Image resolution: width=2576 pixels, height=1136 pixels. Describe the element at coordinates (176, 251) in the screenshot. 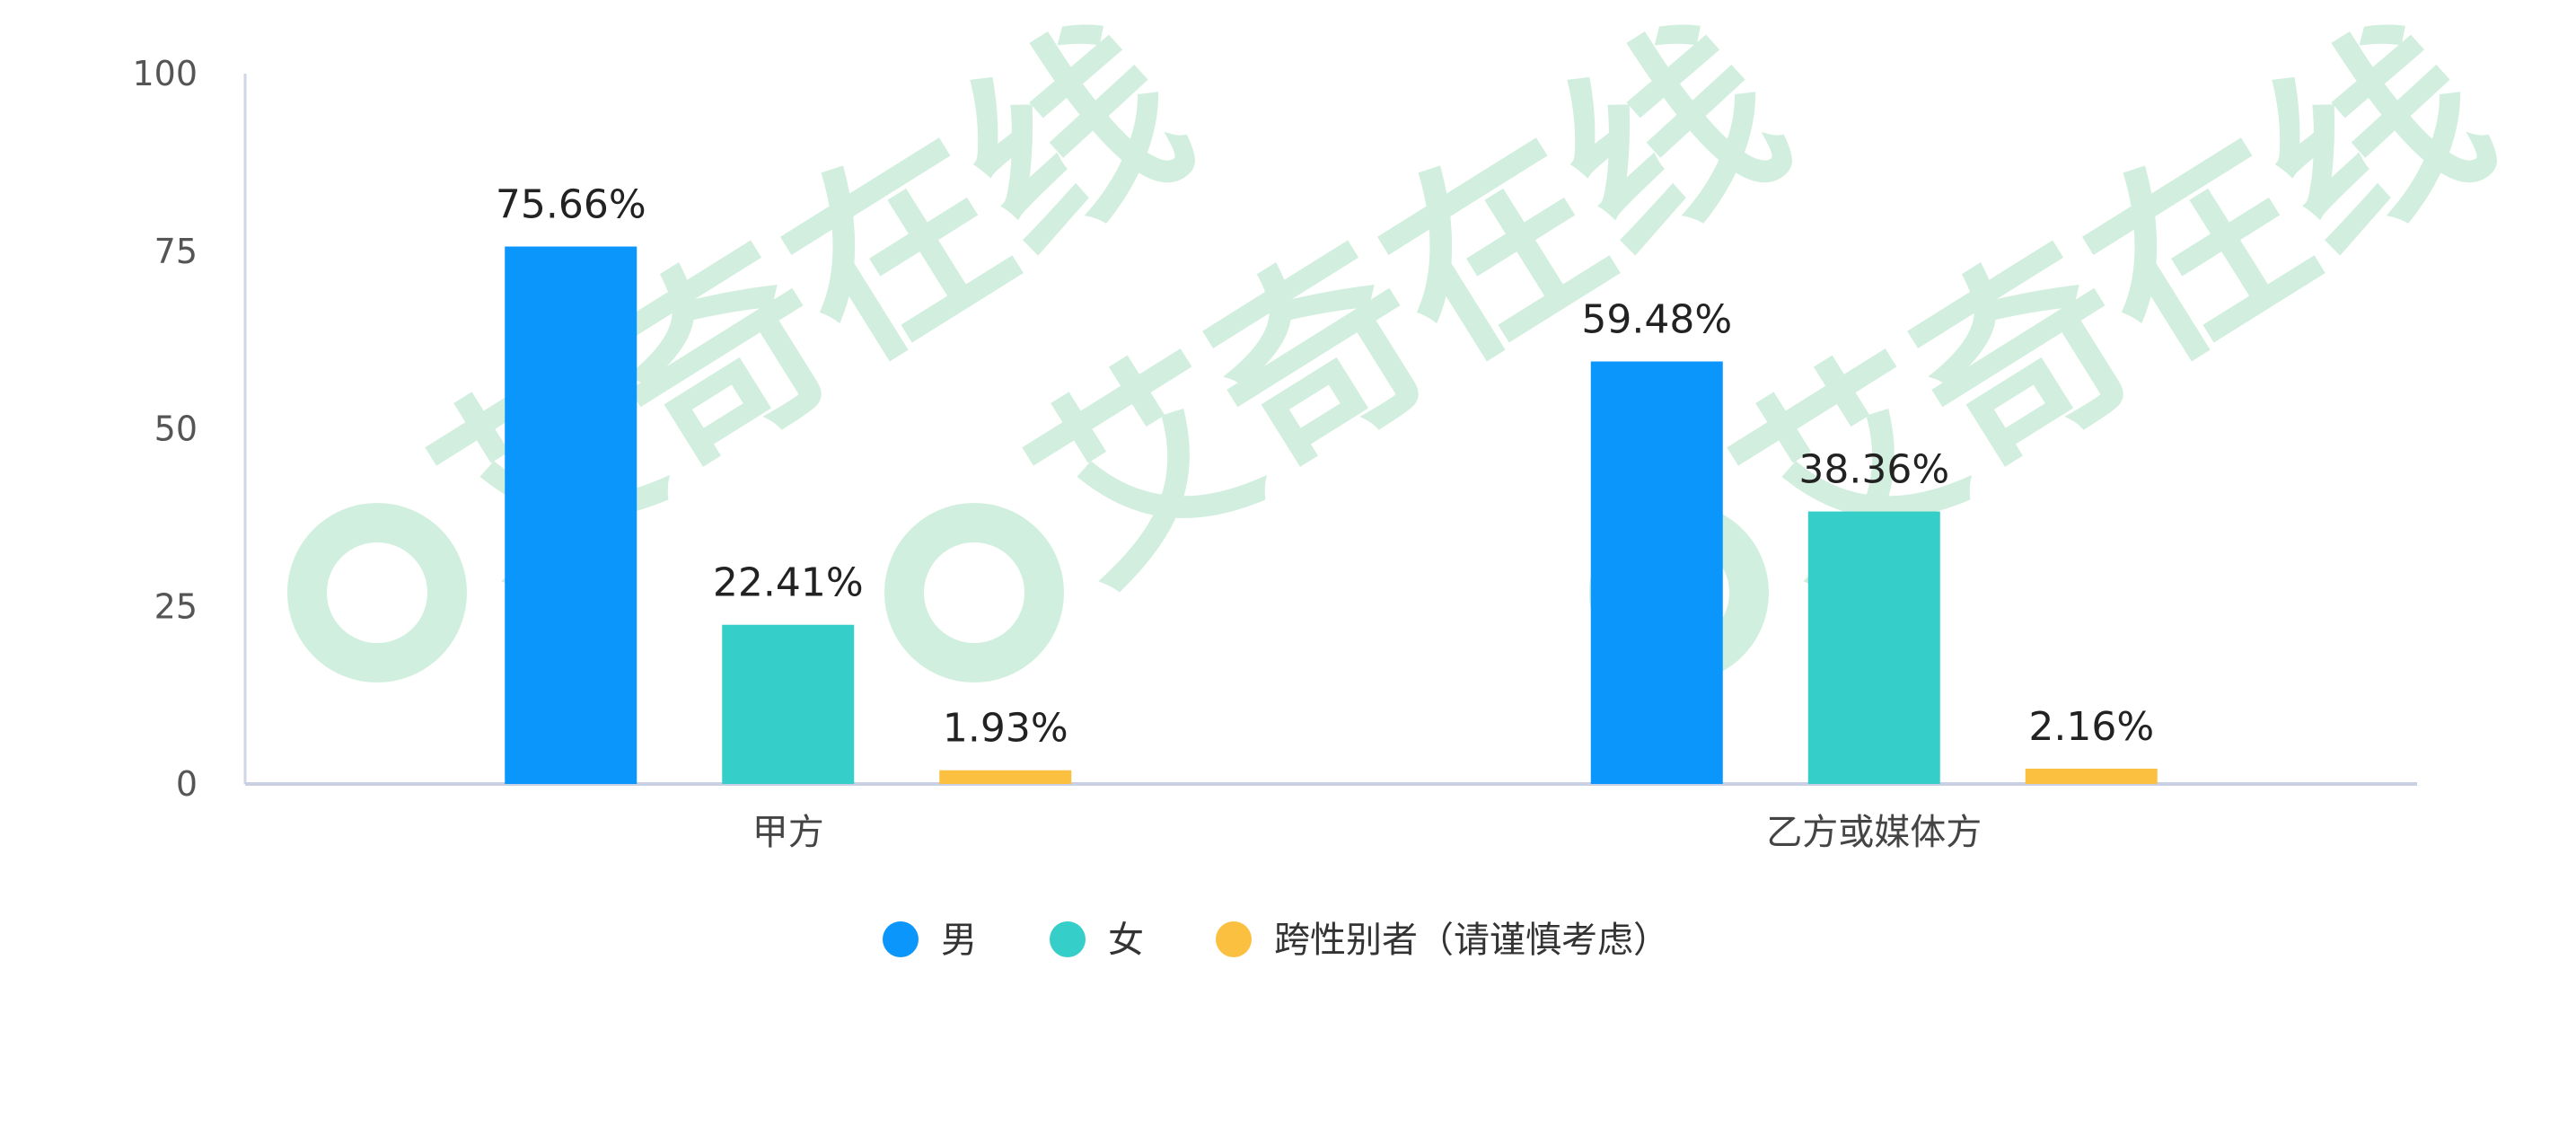

I see `y-tick-label: 75` at that location.